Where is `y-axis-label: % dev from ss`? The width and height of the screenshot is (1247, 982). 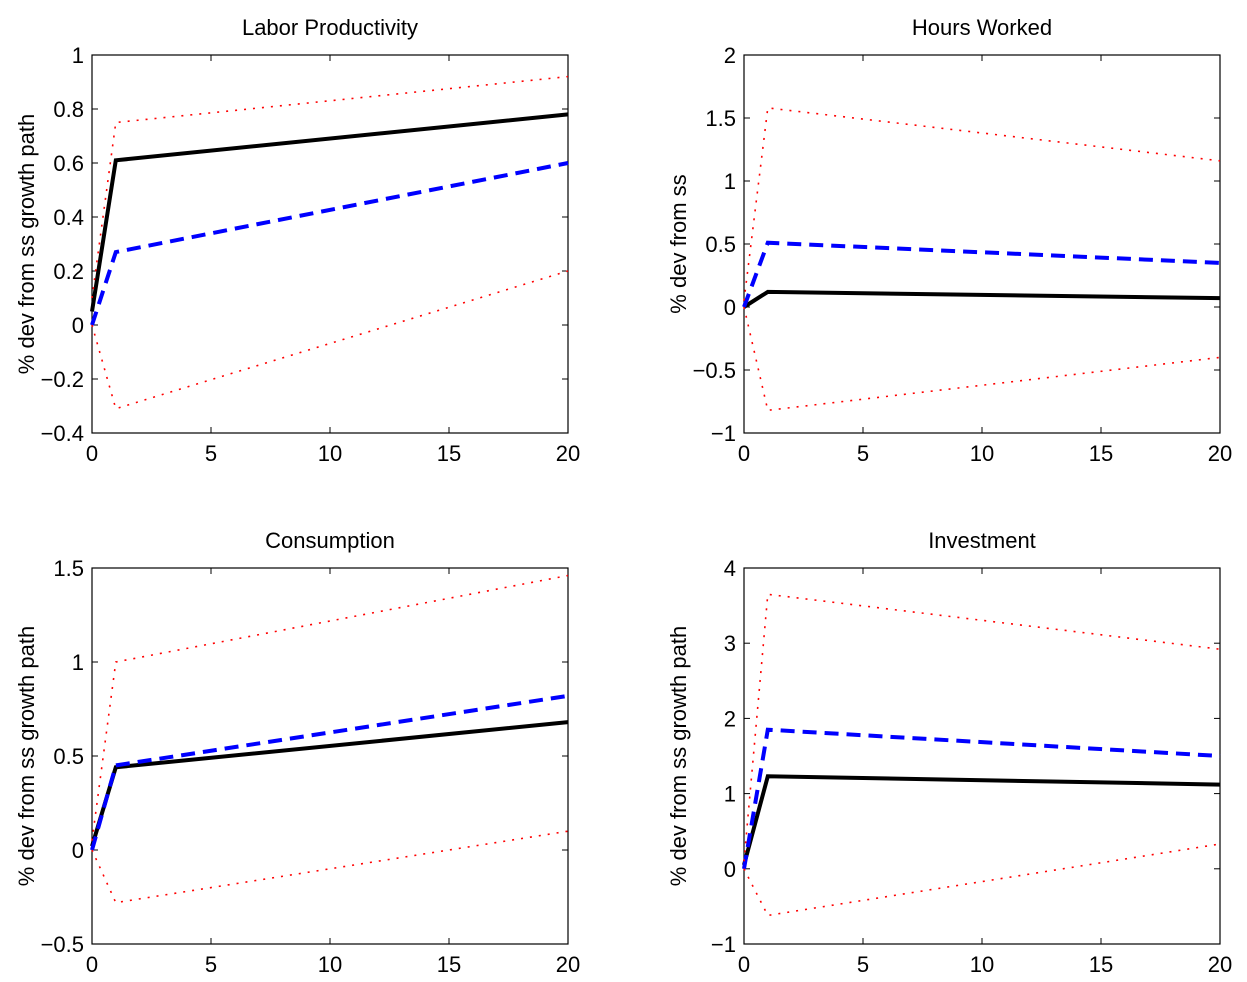
y-axis-label: % dev from ss is located at coordinates (678, 243).